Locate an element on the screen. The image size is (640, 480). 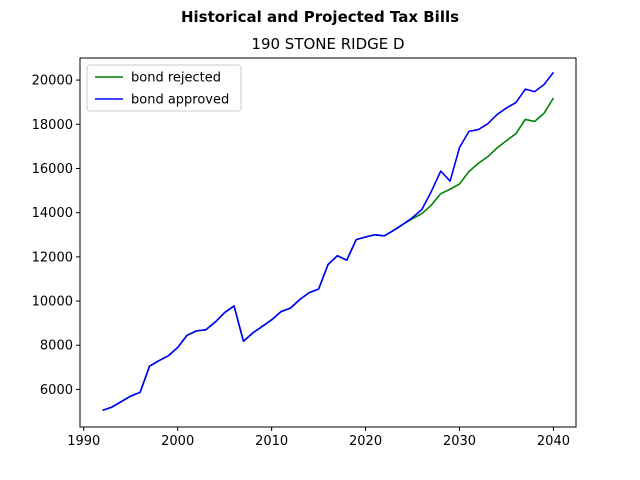
y-tick-label-6000: 6000 is located at coordinates (56, 390).